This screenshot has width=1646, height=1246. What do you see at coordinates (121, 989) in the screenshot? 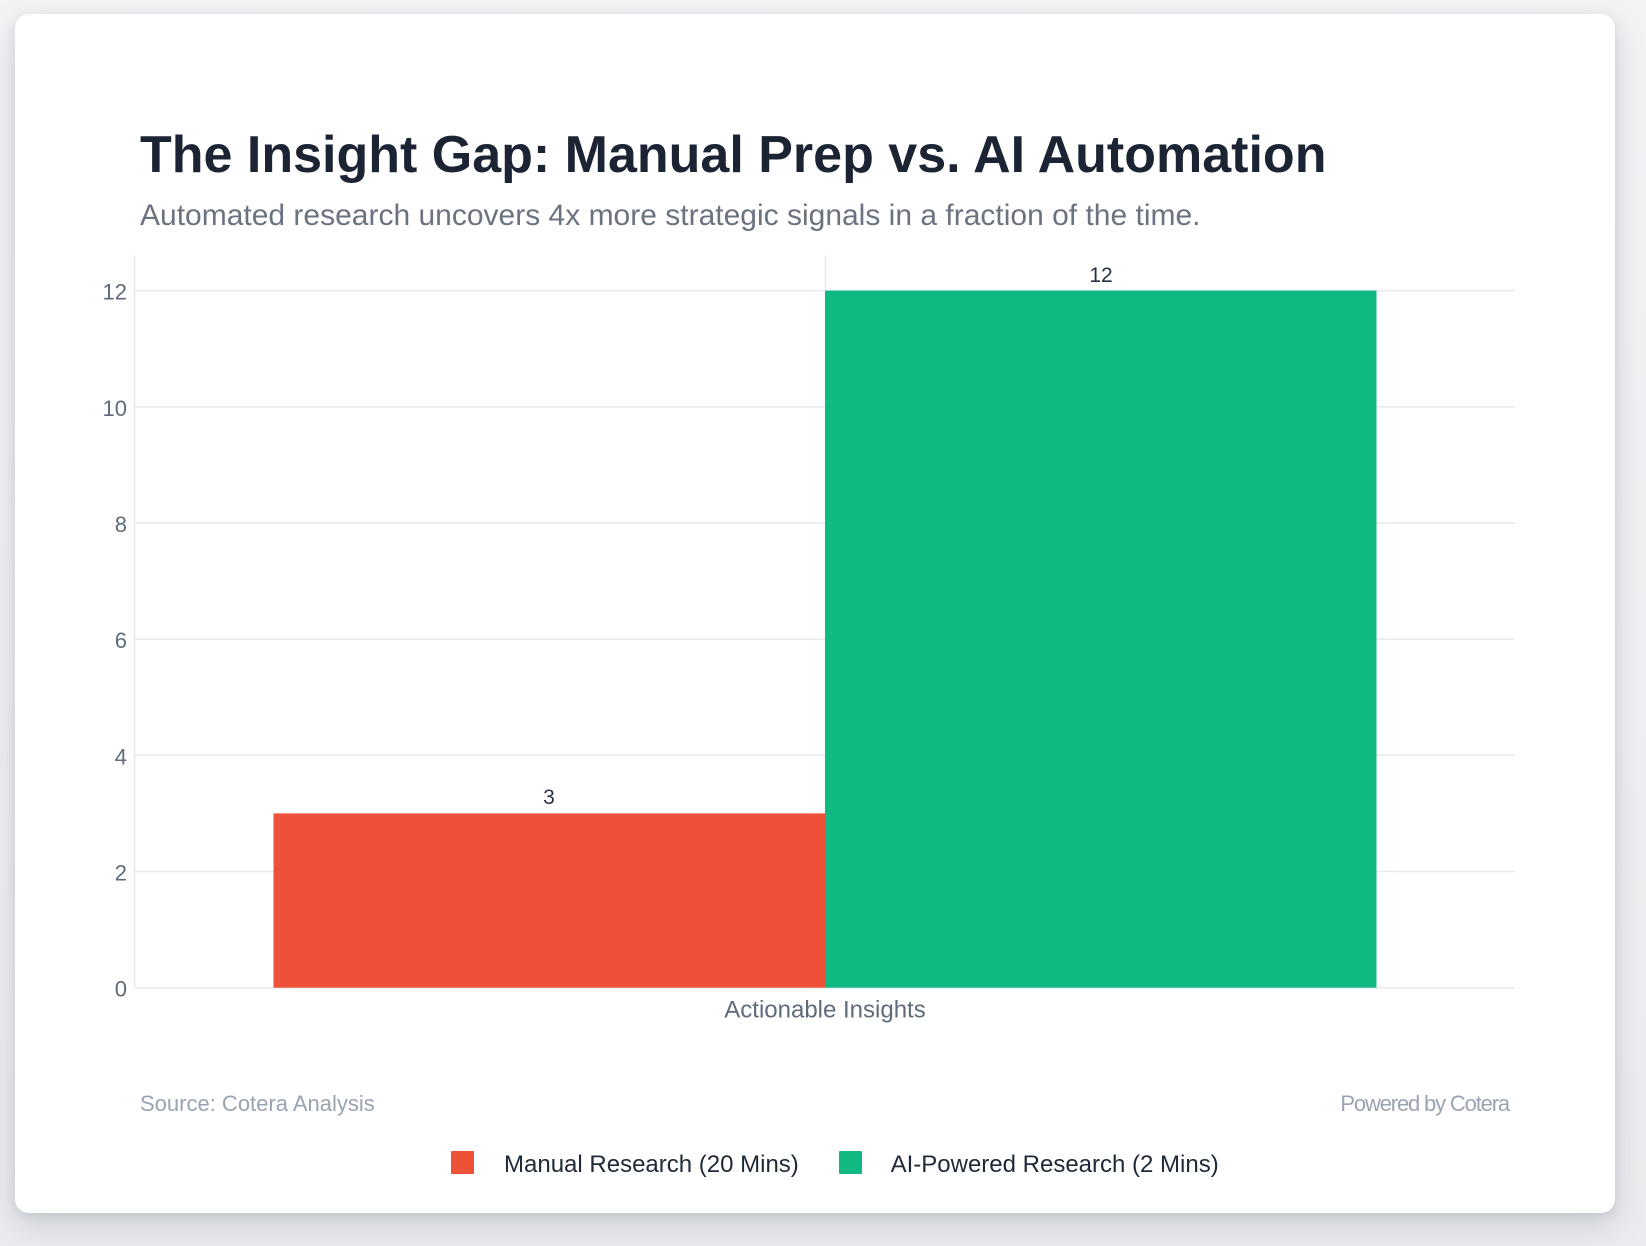
I see `svg-text: 0` at bounding box center [121, 989].